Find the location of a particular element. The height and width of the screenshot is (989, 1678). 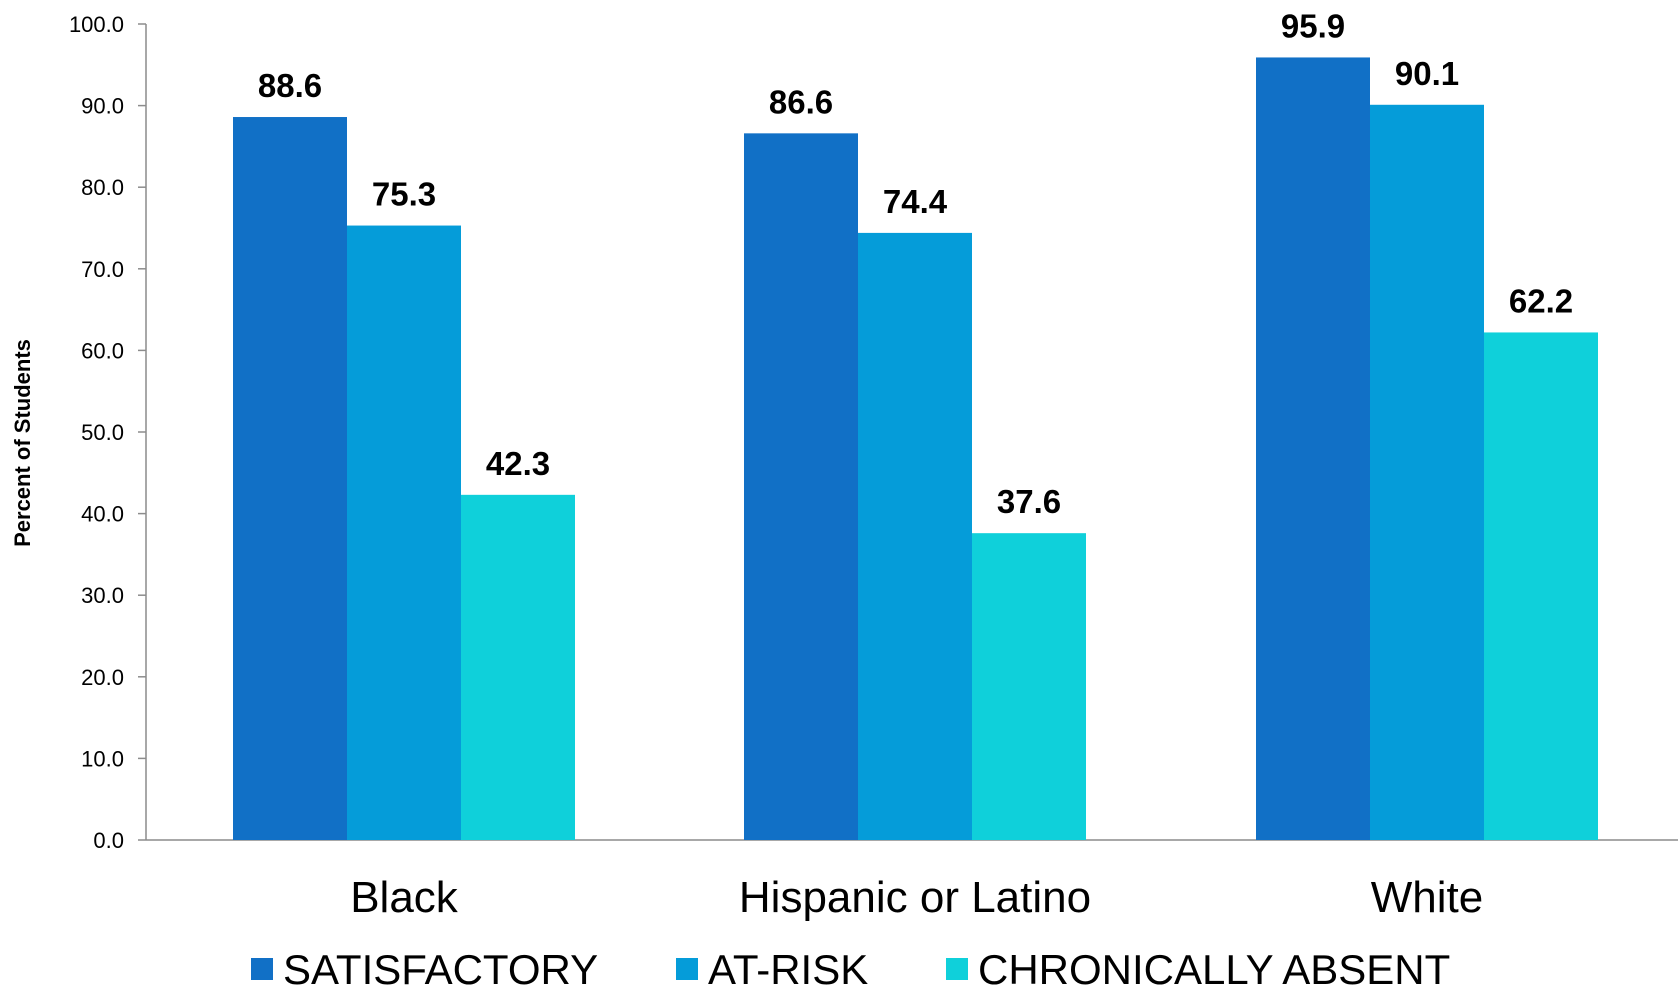

data-label: 95.9 is located at coordinates (1313, 25).